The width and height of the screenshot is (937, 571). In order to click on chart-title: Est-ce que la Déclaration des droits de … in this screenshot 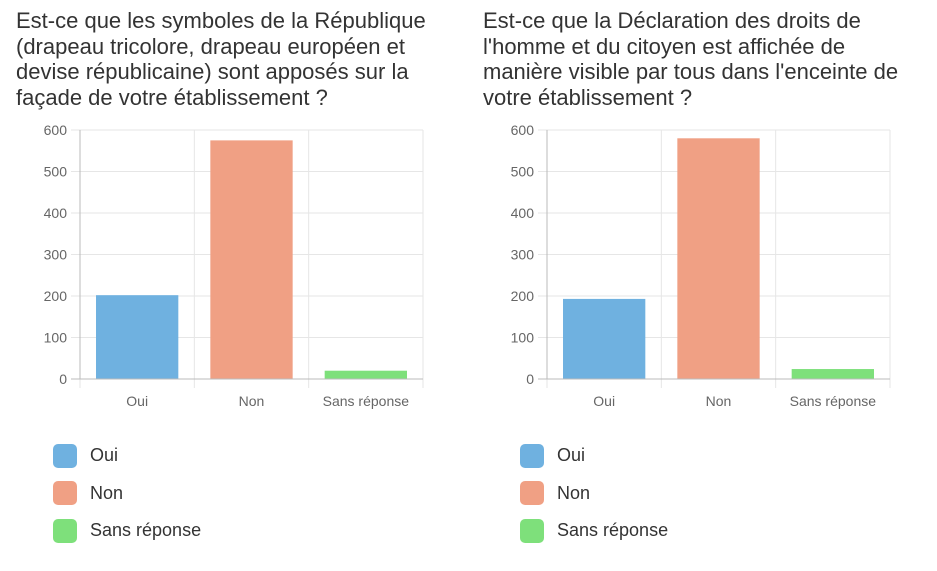, I will do `click(691, 59)`.